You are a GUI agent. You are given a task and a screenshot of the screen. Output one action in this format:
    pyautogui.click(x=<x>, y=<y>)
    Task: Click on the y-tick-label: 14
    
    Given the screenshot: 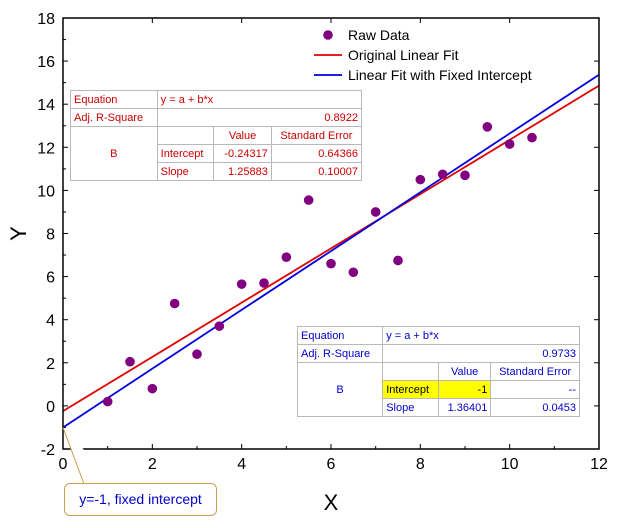 What is the action you would take?
    pyautogui.click(x=46, y=105)
    